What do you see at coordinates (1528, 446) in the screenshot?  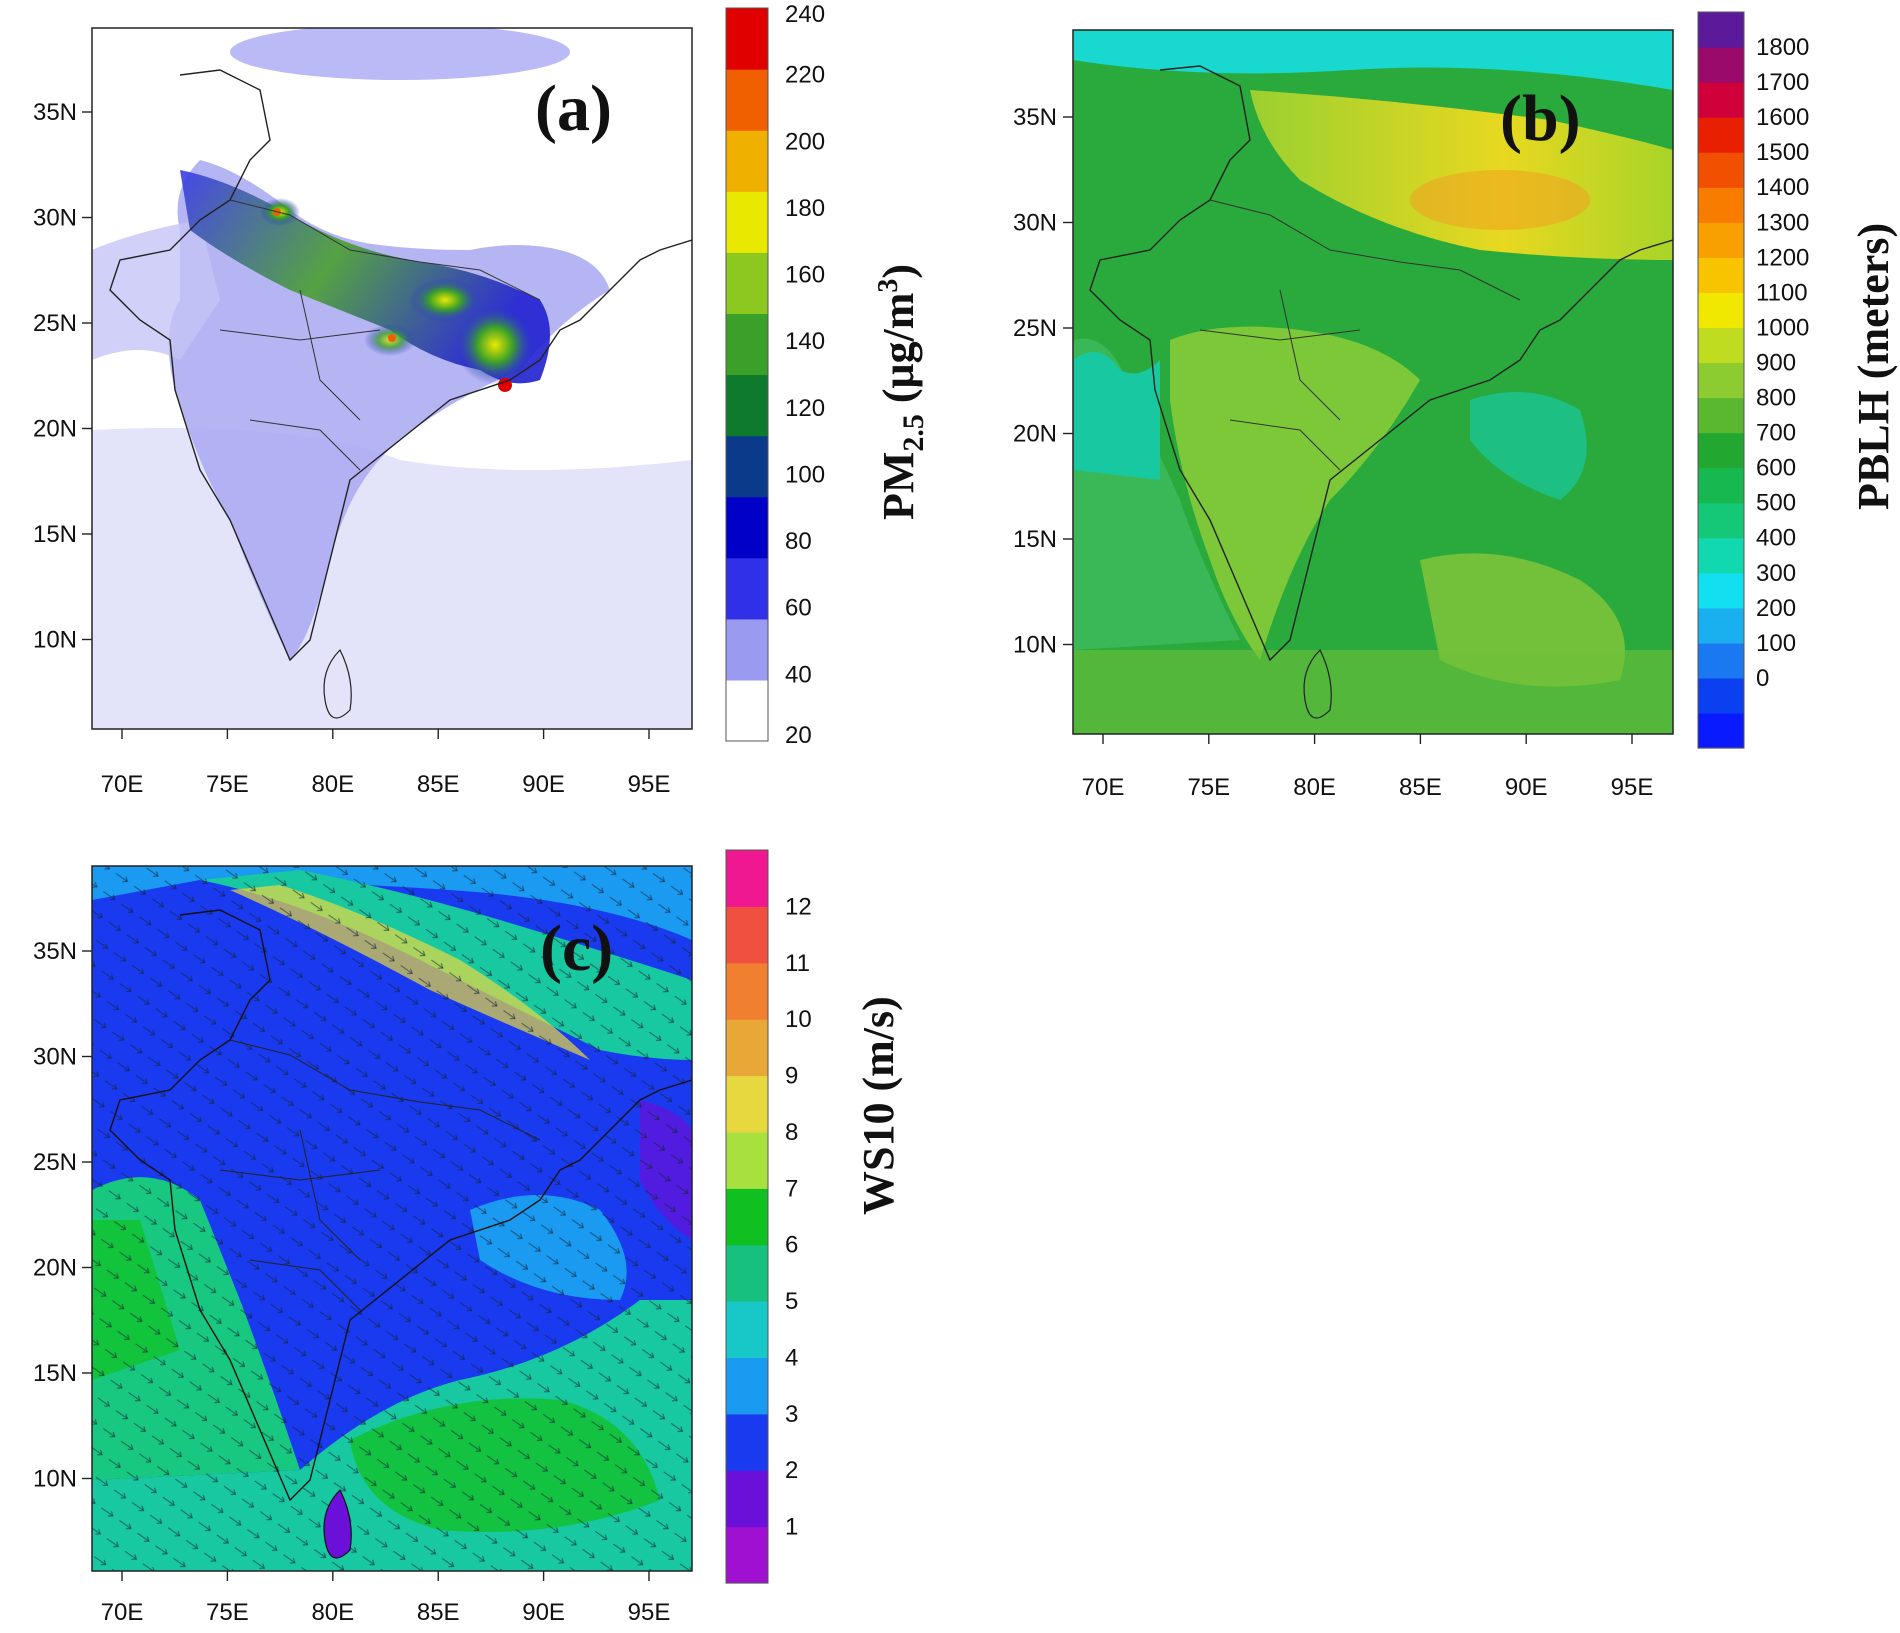 I see `panel-b-bay-cyan` at bounding box center [1528, 446].